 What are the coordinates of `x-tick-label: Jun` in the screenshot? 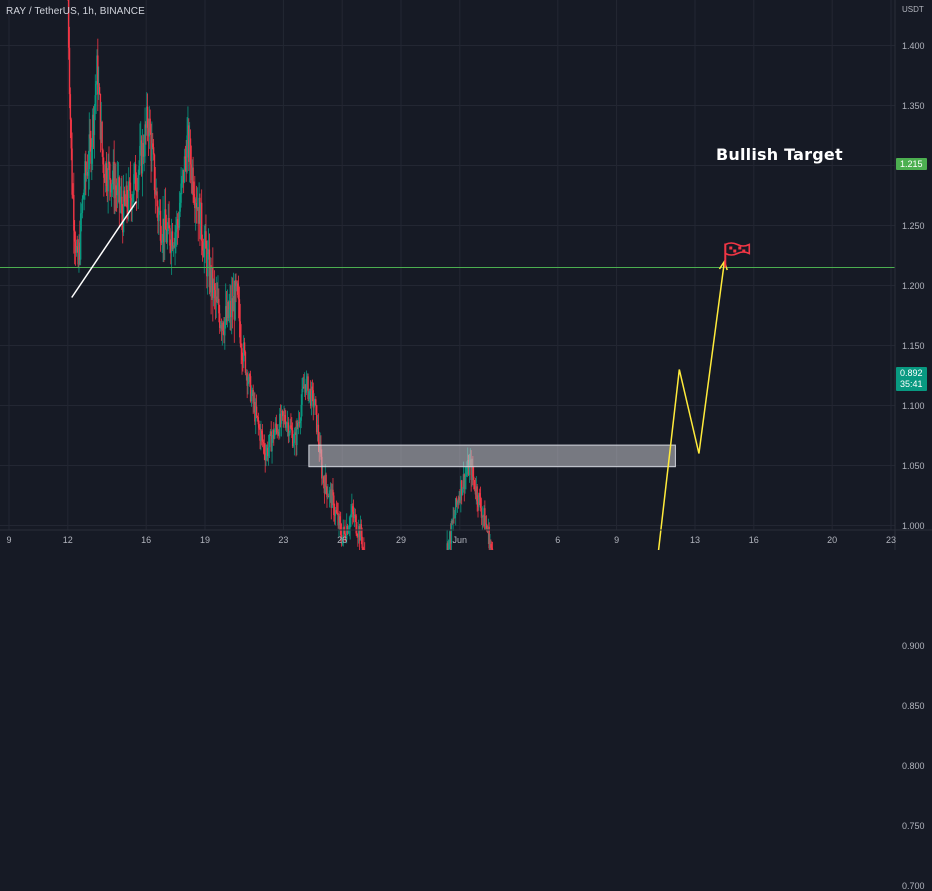 It's located at (460, 540).